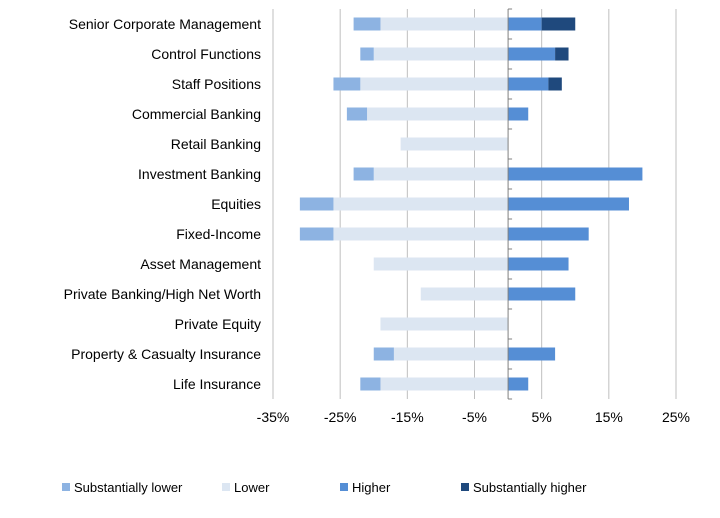  What do you see at coordinates (216, 144) in the screenshot?
I see `category-label: Retail Banking` at bounding box center [216, 144].